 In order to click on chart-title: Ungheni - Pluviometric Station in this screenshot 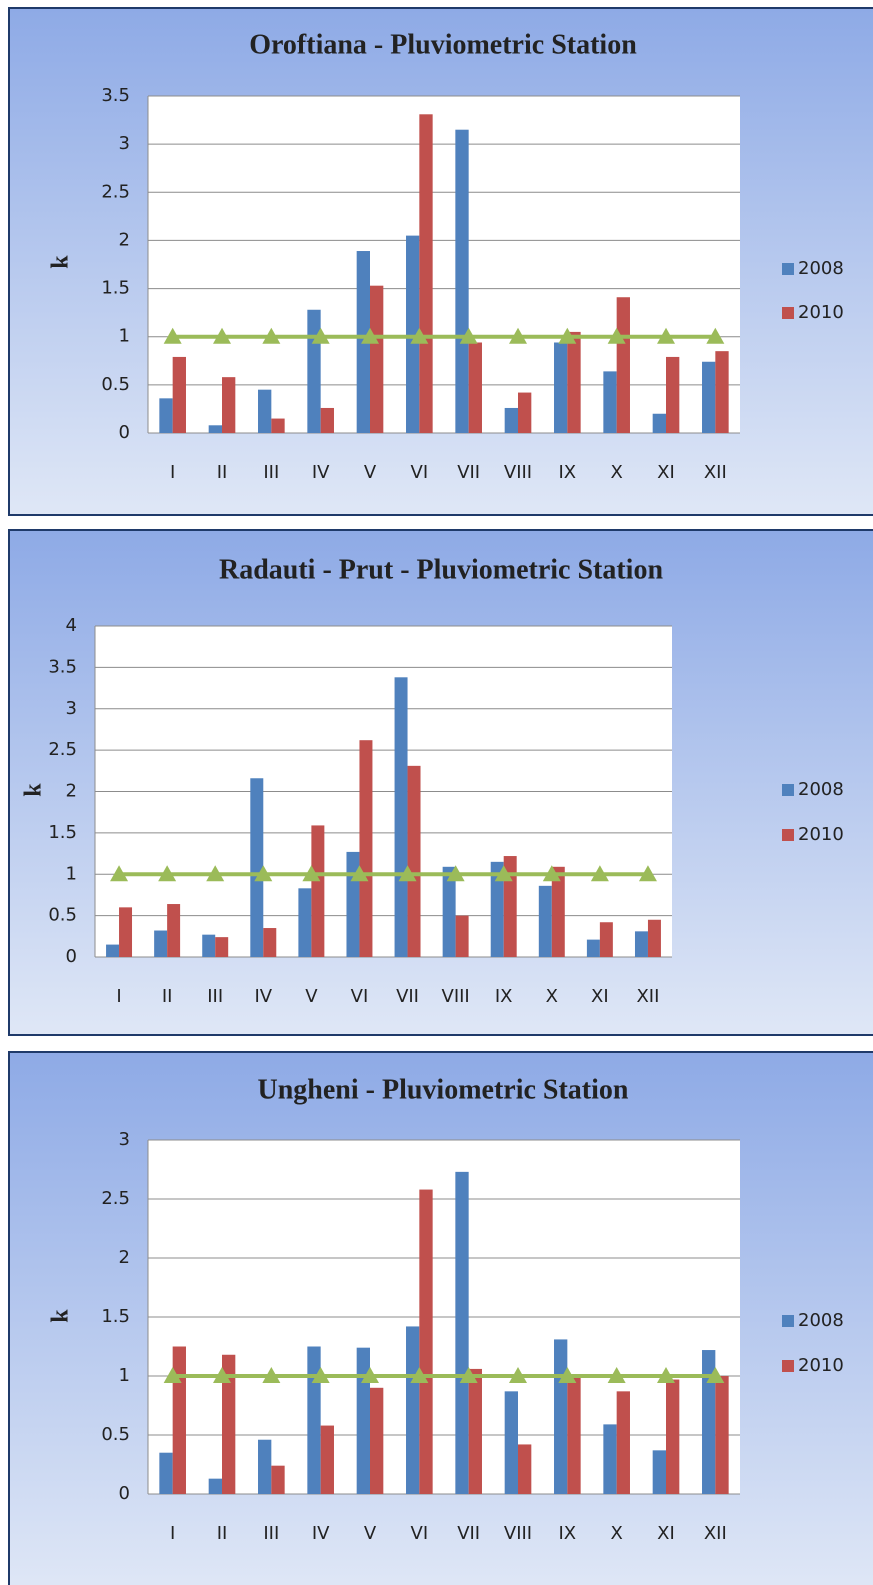, I will do `click(443, 1089)`.